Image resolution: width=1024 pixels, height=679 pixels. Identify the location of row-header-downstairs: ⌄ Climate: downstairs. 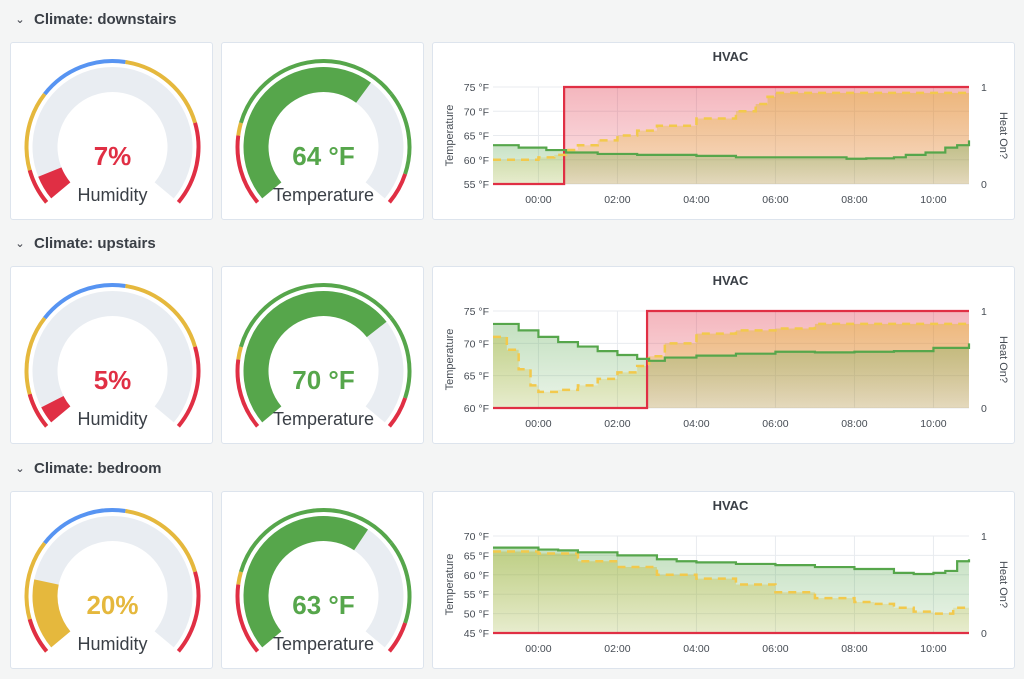
(95, 19).